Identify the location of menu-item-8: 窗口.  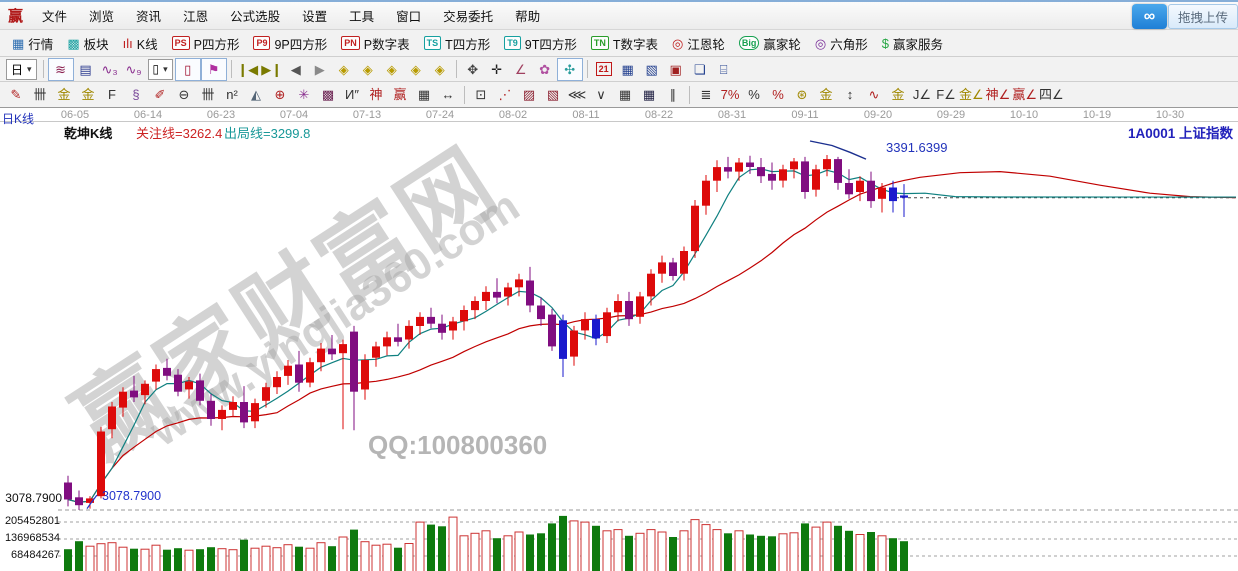
(409, 17).